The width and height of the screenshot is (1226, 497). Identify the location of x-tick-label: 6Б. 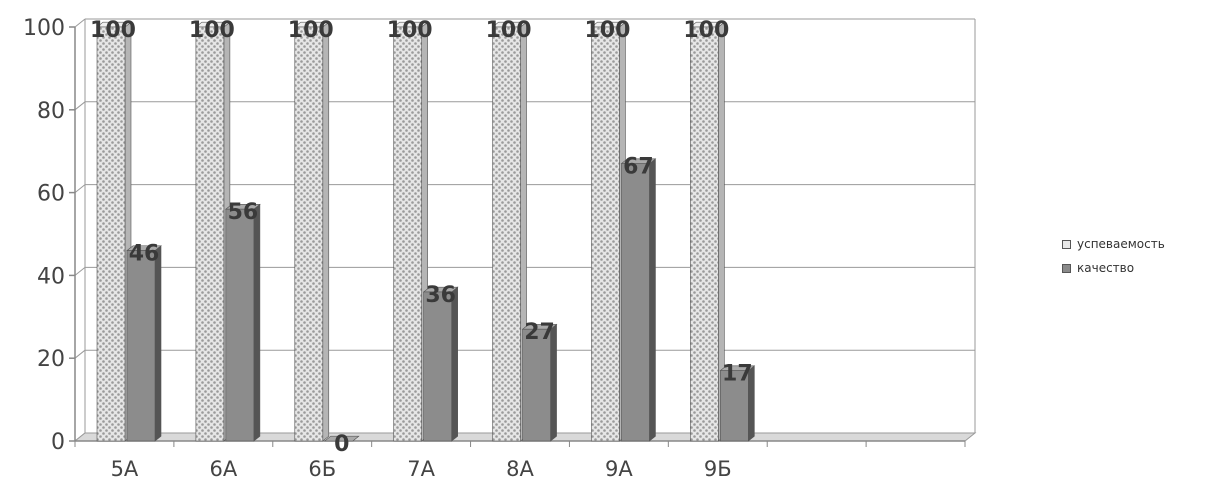
(322, 469).